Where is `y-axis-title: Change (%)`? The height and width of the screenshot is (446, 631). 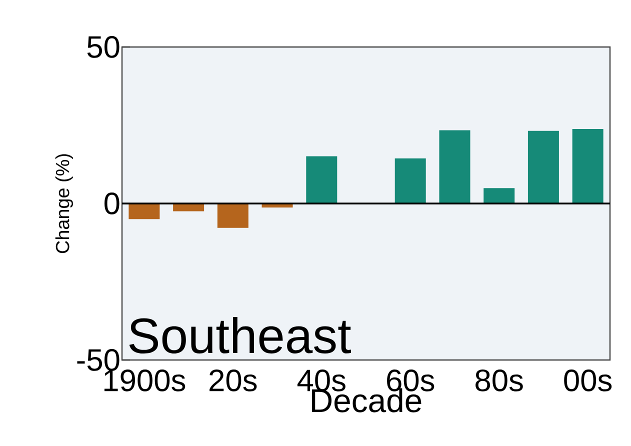 y-axis-title: Change (%) is located at coordinates (64, 204).